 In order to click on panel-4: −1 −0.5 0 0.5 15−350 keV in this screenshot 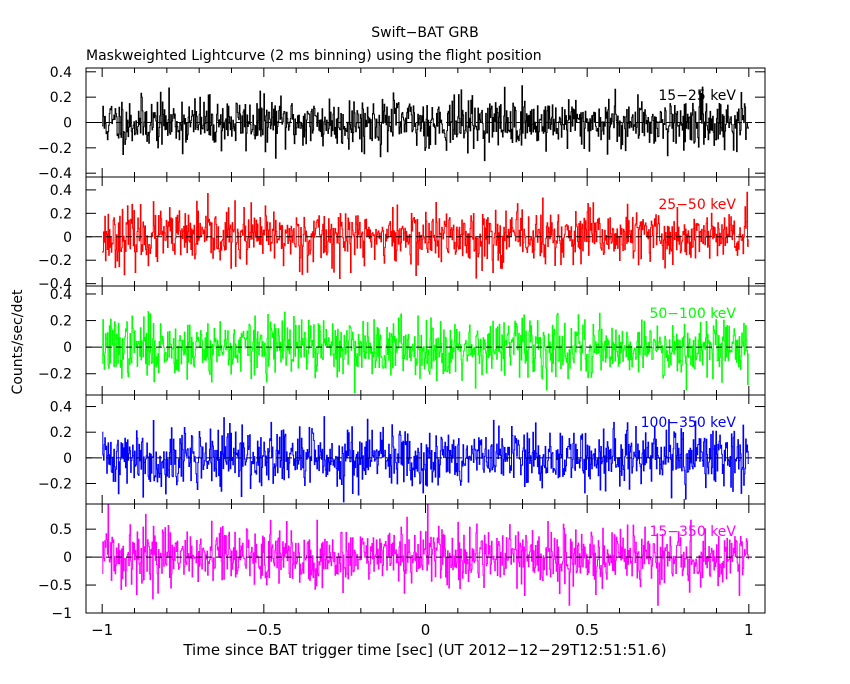, I will do `click(402, 562)`.